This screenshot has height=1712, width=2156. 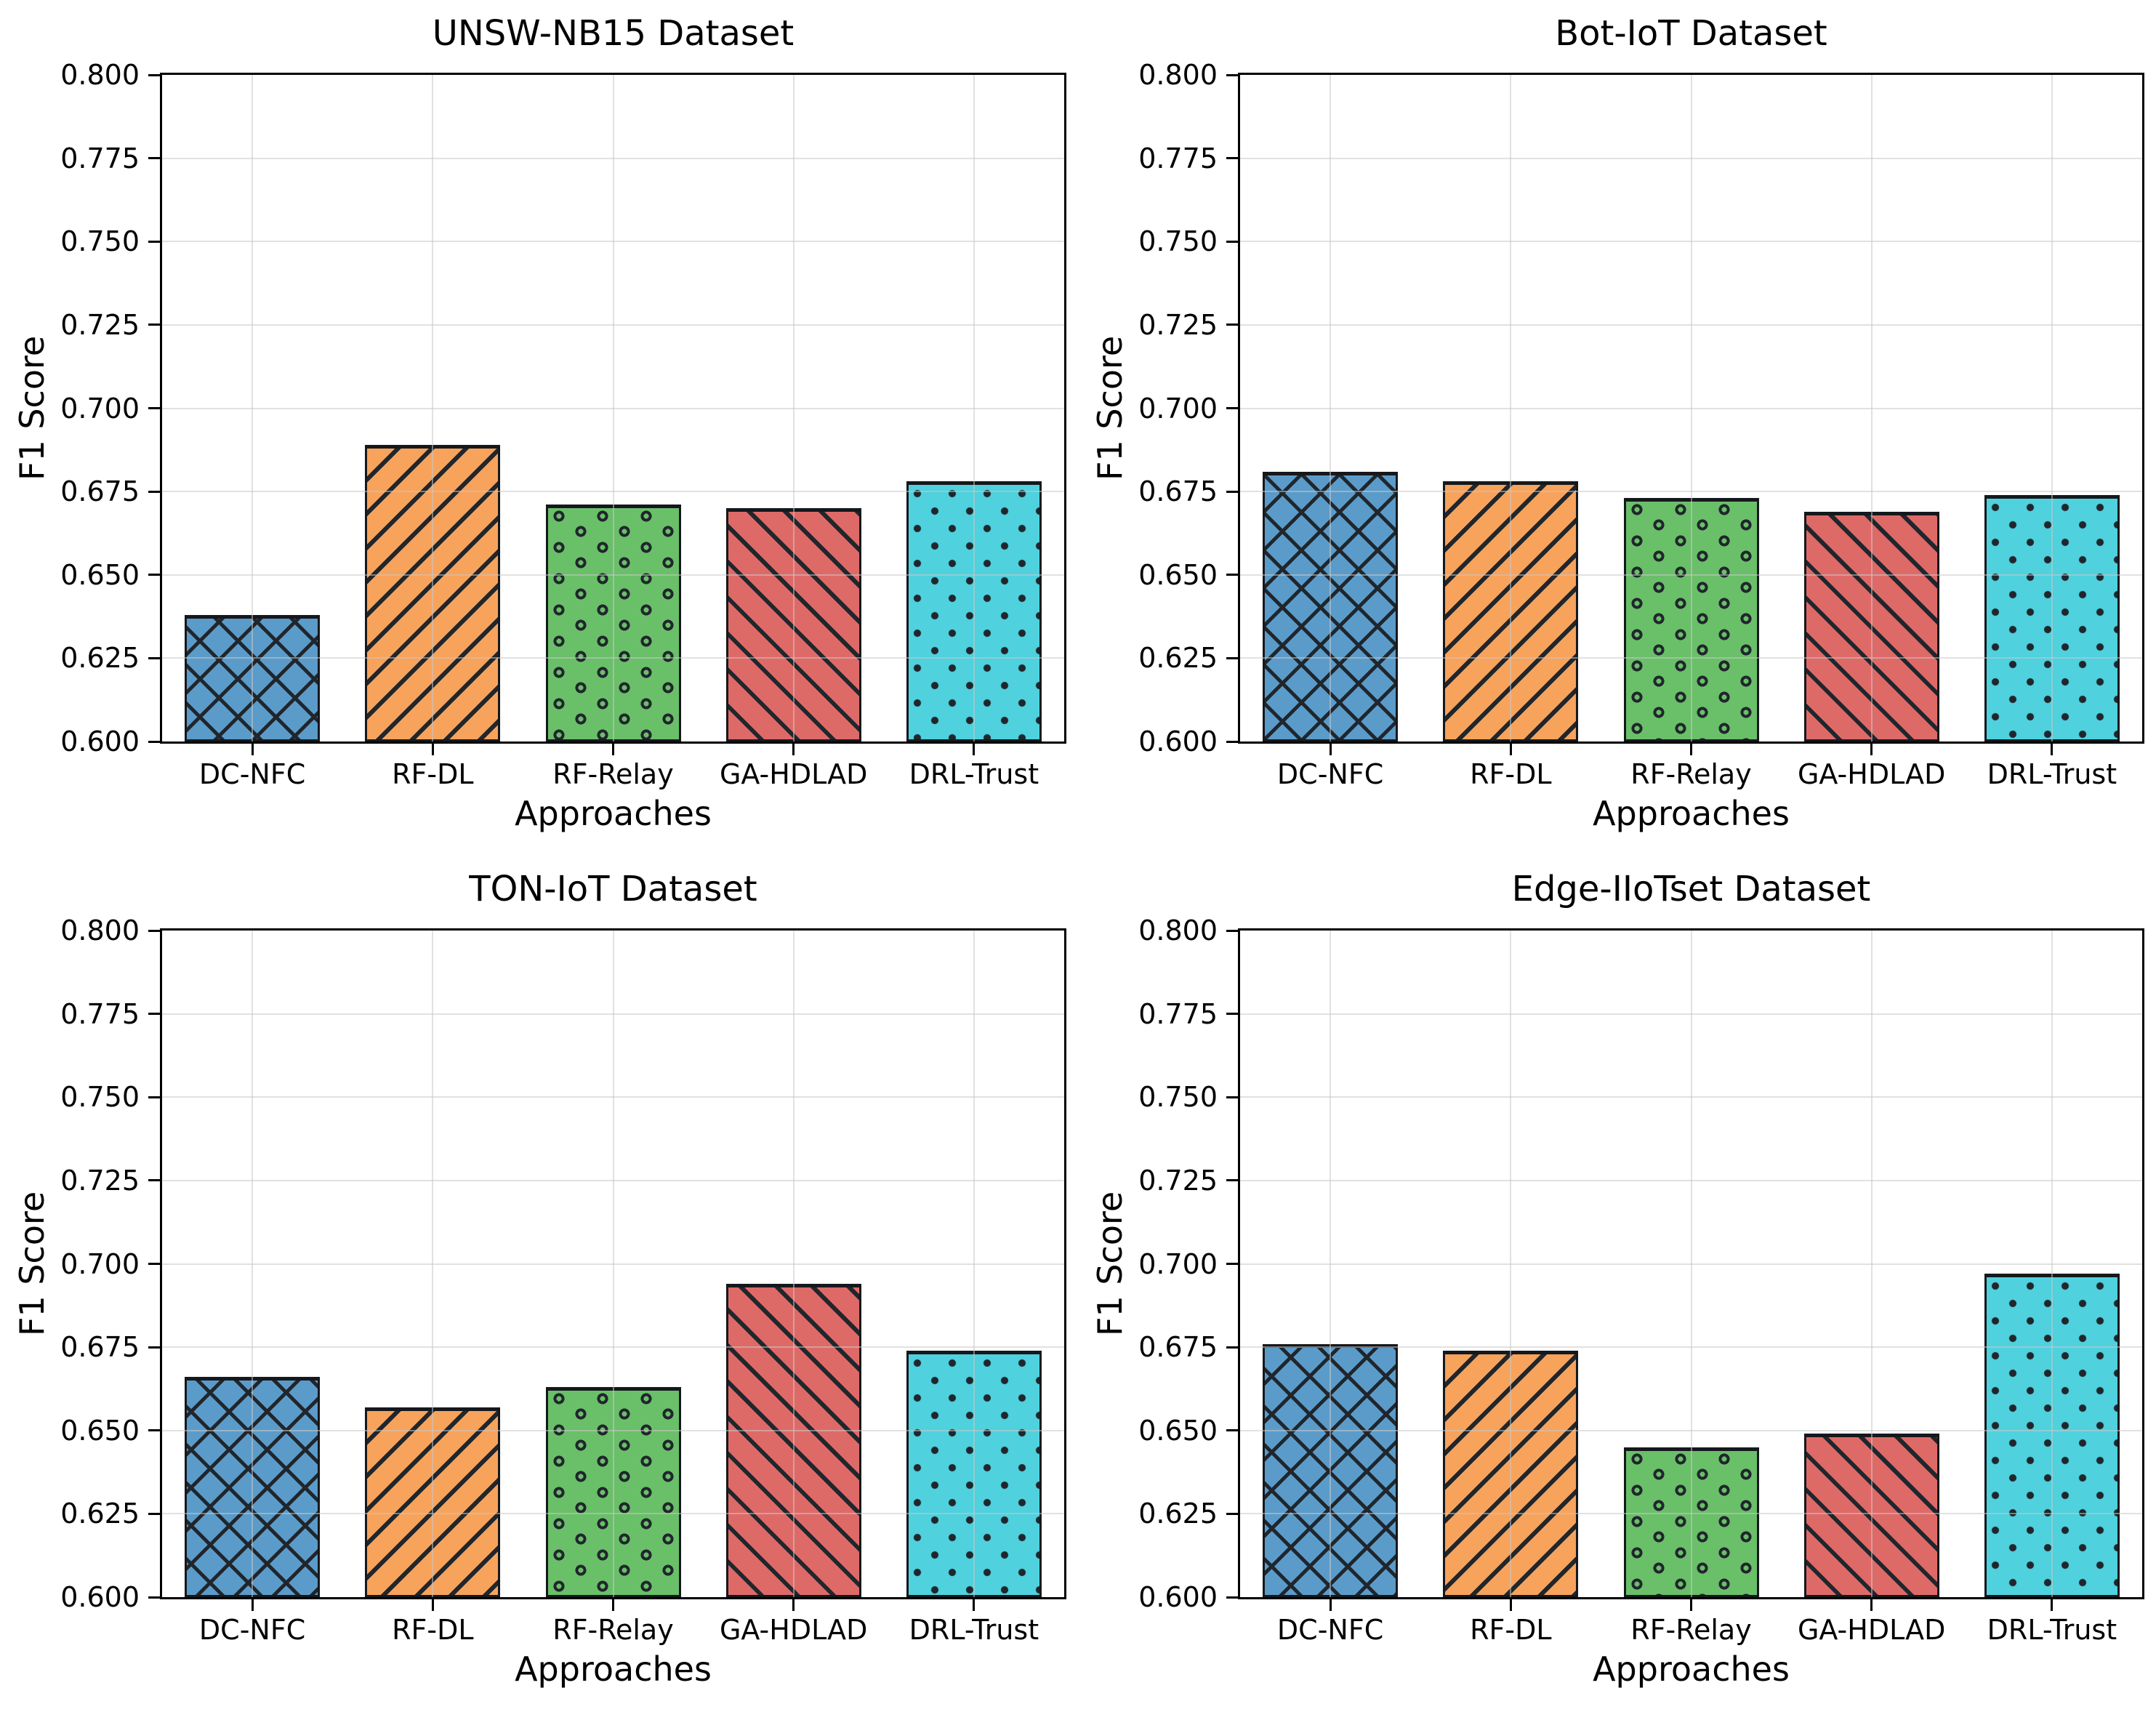 I want to click on chart-title: TON-IoT Dataset, so click(x=613, y=889).